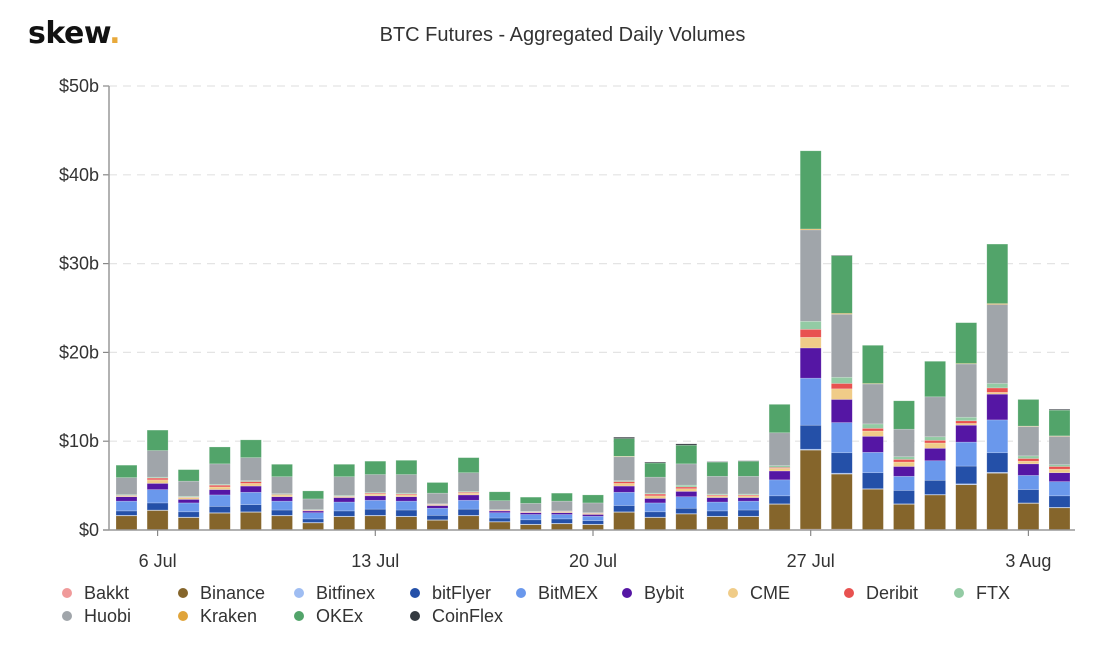 Image resolution: width=1100 pixels, height=650 pixels. I want to click on legend-item: BitMEX, so click(569, 593).